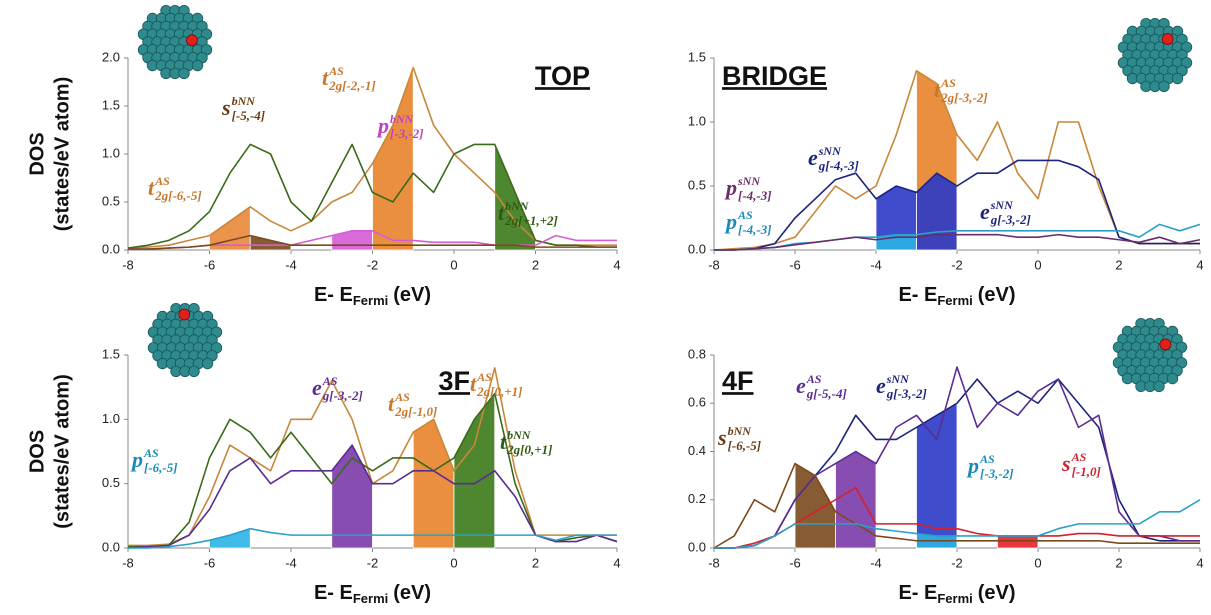  I want to click on annotation: pAS [-4,-3], so click(748, 222).